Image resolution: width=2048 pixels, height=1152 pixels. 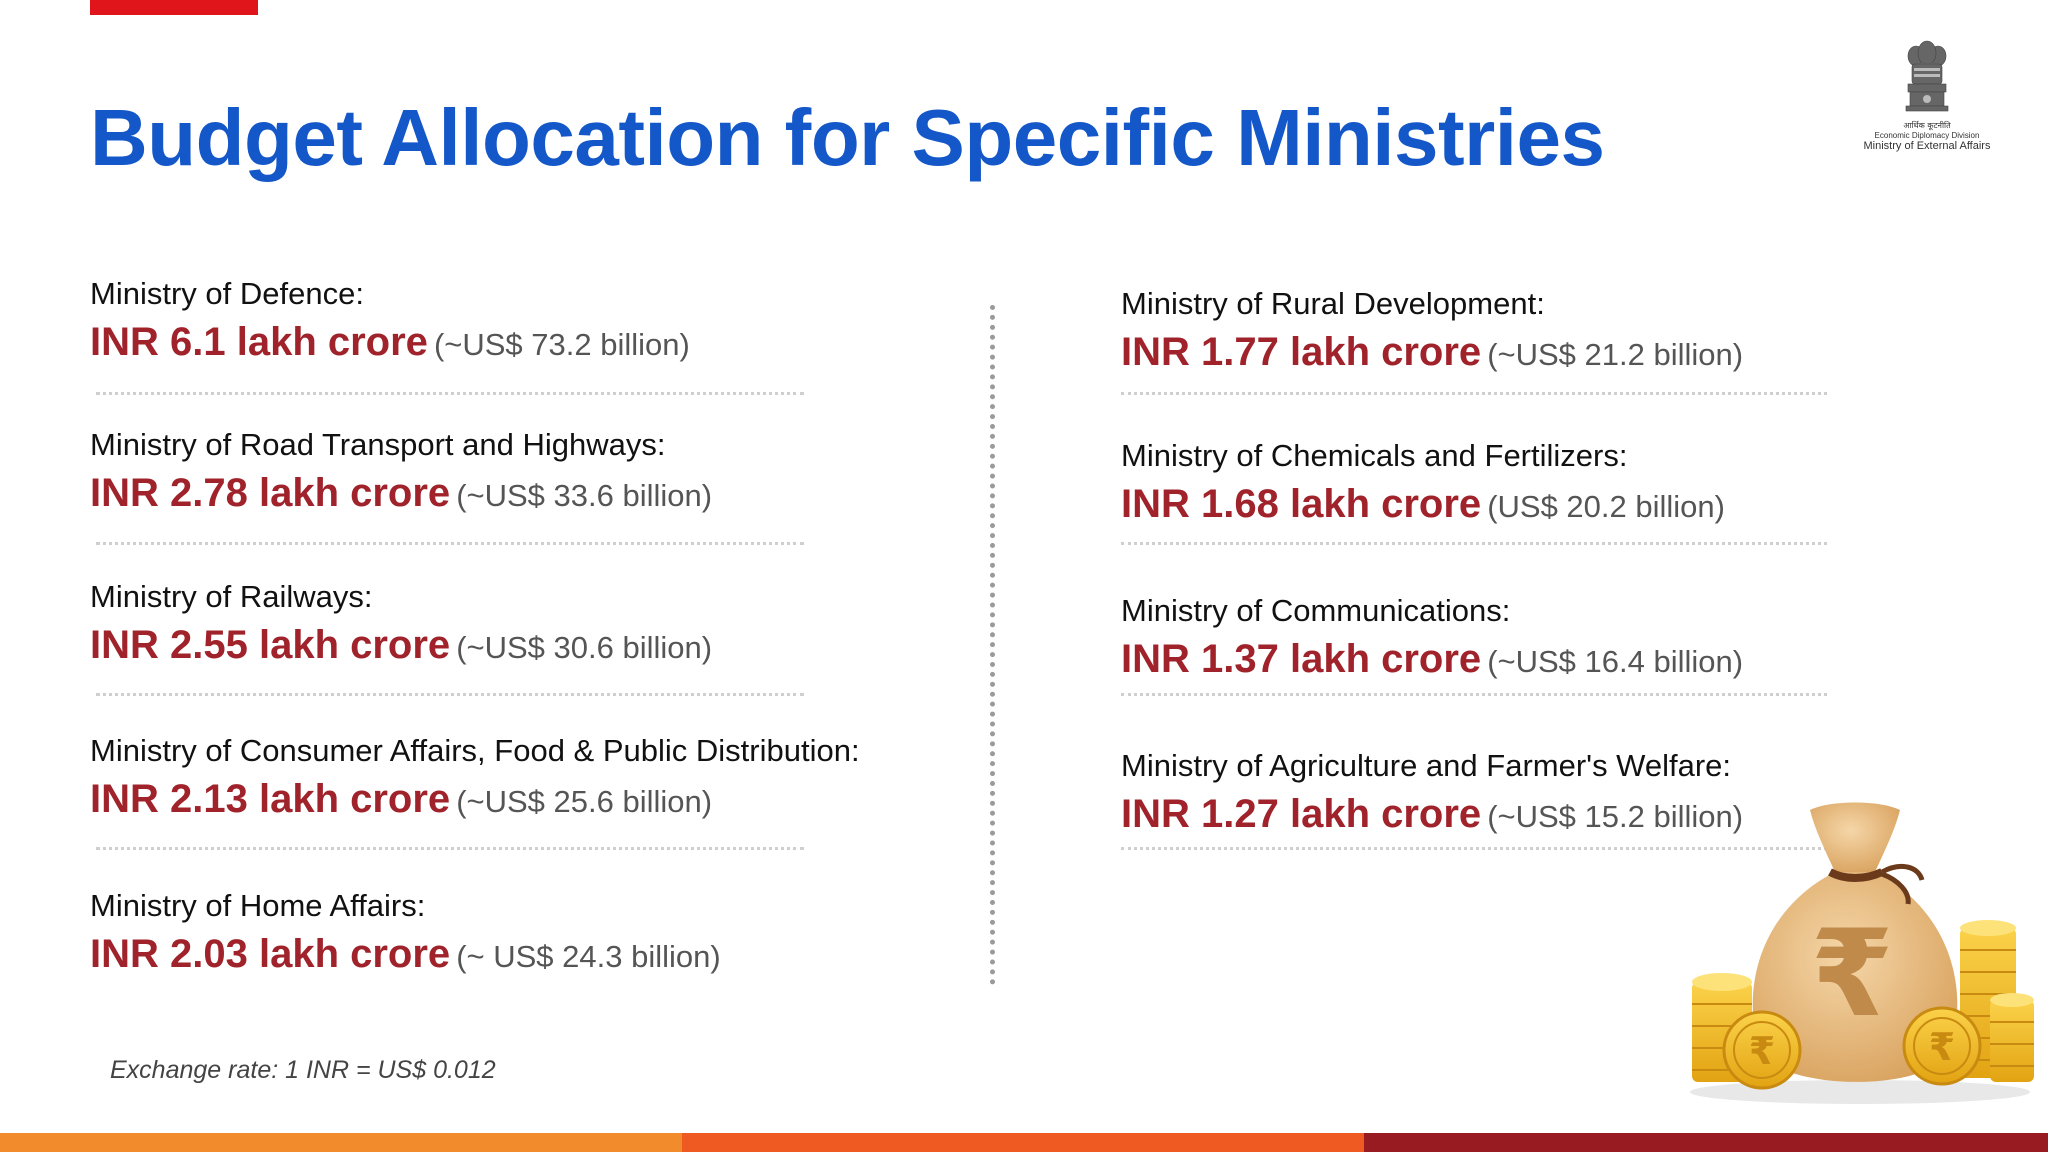 What do you see at coordinates (1301, 504) in the screenshot?
I see `inr-amount: INR 1.68 lakh crore` at bounding box center [1301, 504].